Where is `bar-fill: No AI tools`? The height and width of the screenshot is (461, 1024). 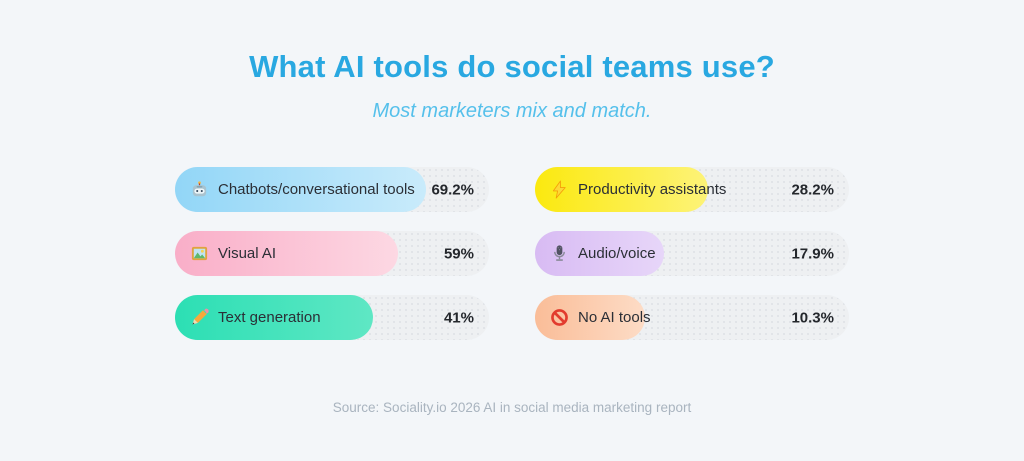
bar-fill: No AI tools is located at coordinates (593, 317).